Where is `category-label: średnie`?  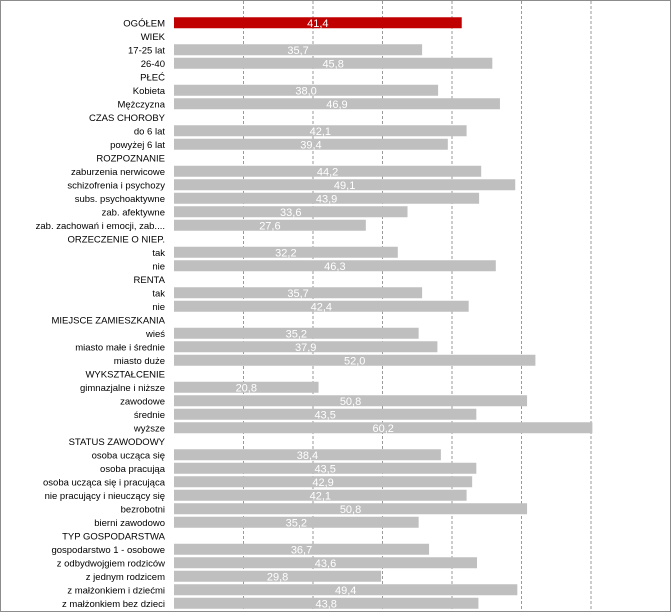
category-label: średnie is located at coordinates (149, 415).